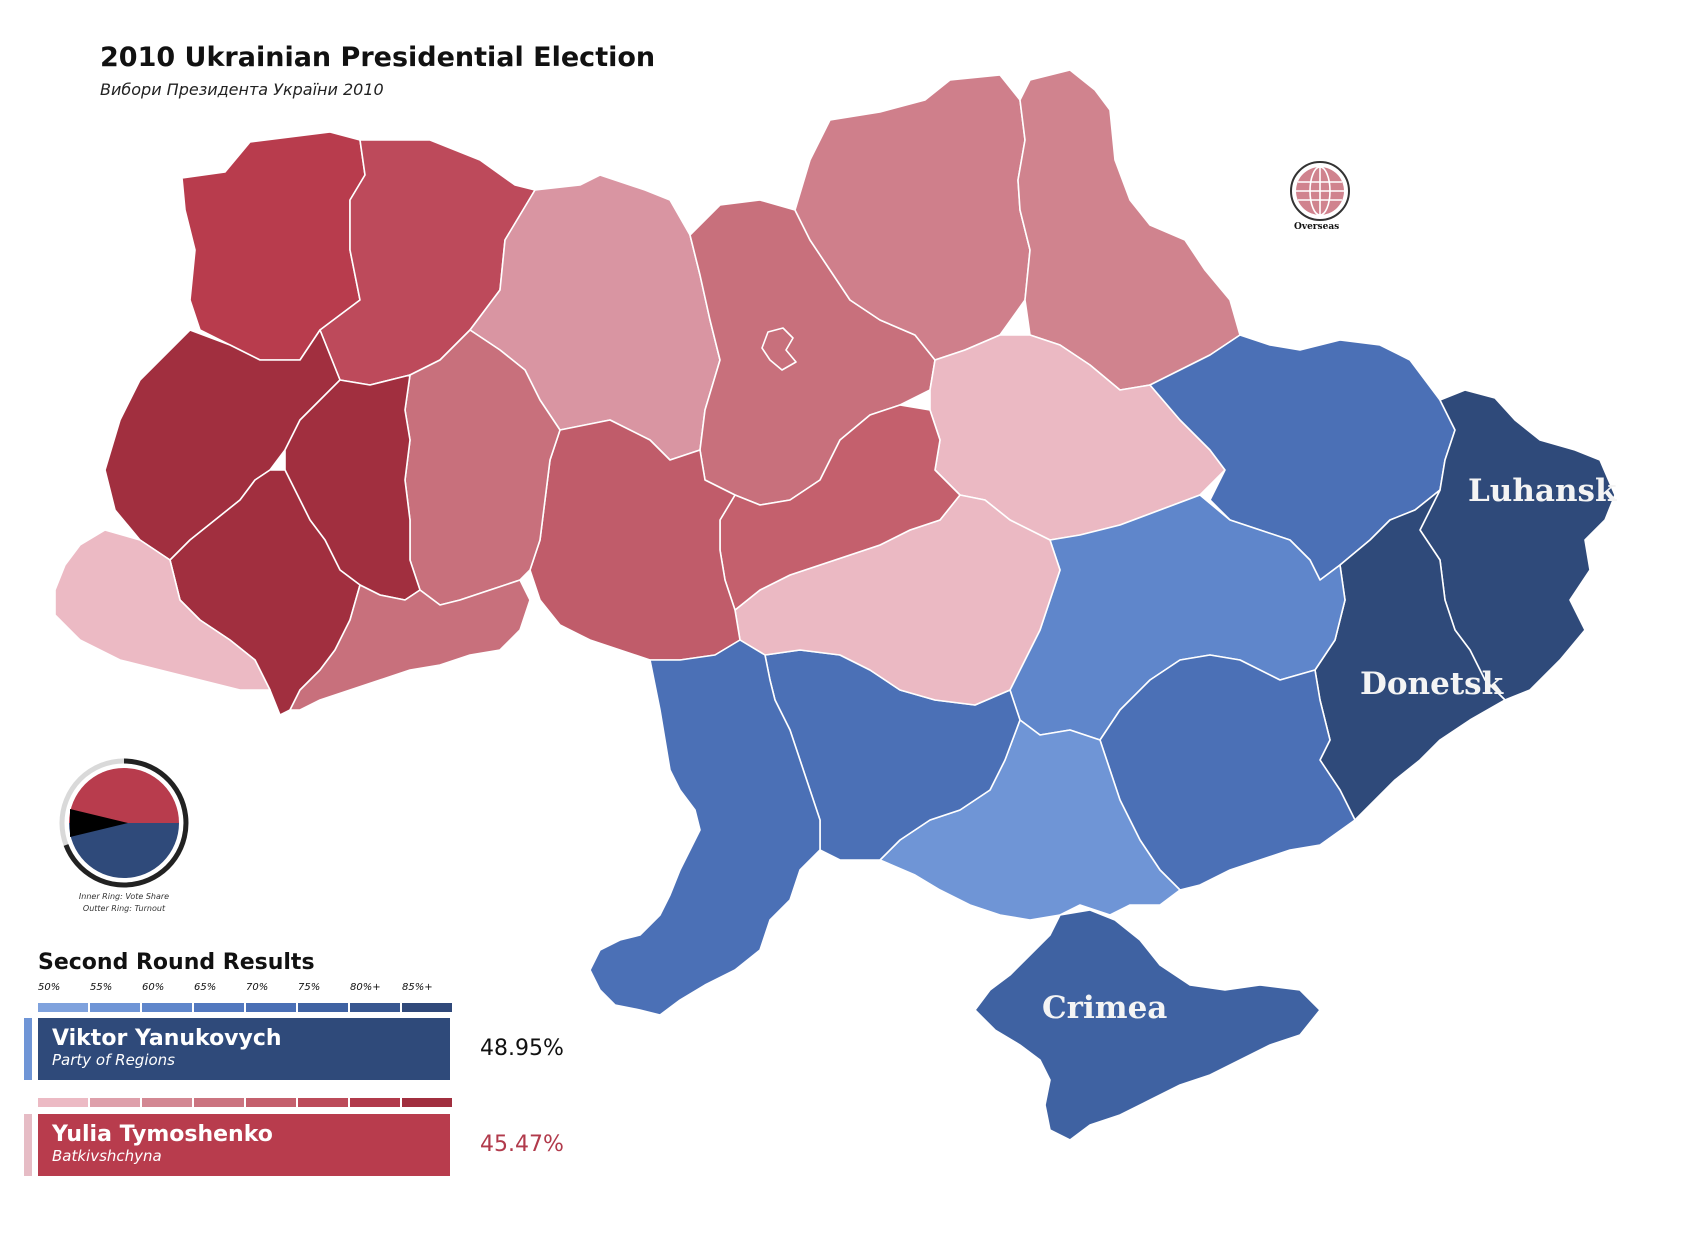 The image size is (1683, 1250). I want to click on blue-color-scale, so click(246, 1007).